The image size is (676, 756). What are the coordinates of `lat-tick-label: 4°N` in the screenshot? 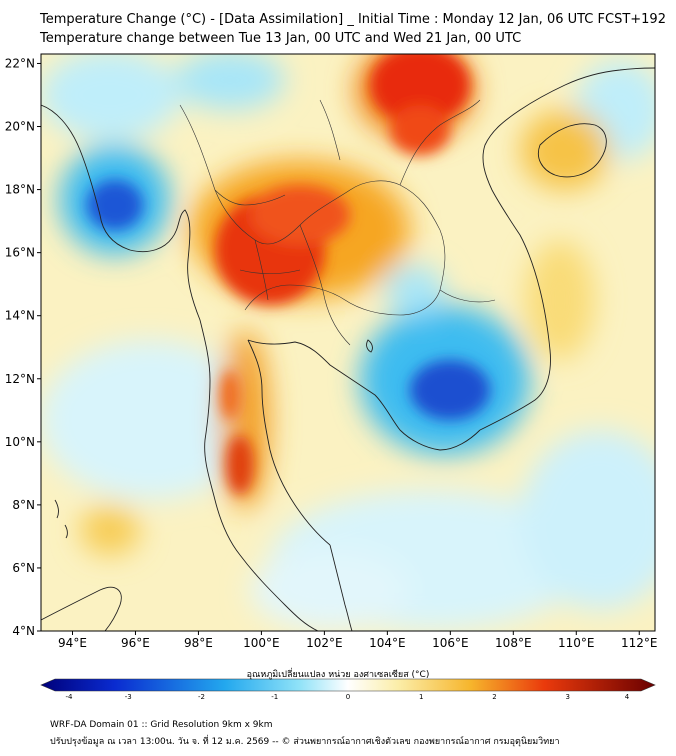 It's located at (23, 631).